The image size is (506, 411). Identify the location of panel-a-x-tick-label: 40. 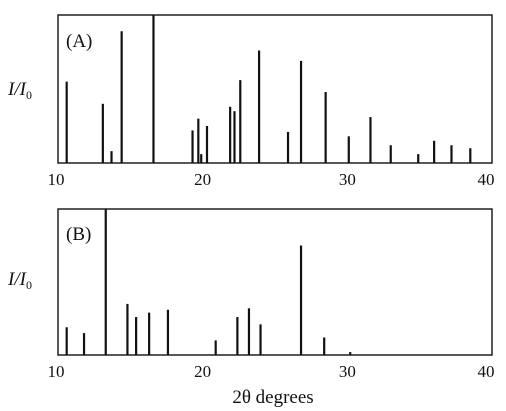
(486, 179).